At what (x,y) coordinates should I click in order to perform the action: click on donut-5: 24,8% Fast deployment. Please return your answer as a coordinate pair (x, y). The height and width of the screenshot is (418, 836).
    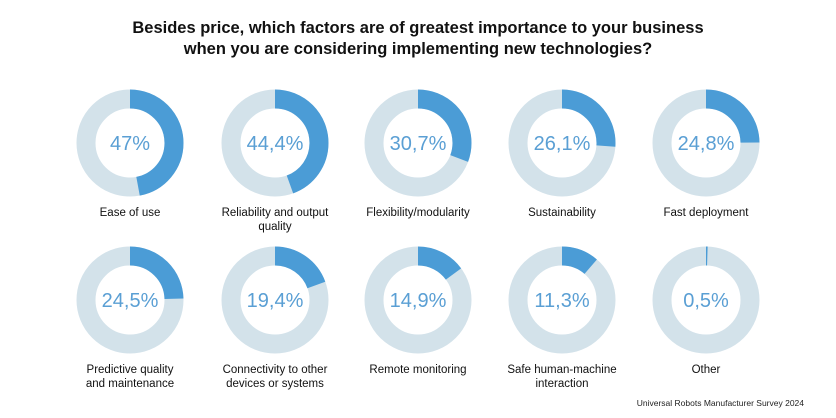
    Looking at the image, I should click on (706, 154).